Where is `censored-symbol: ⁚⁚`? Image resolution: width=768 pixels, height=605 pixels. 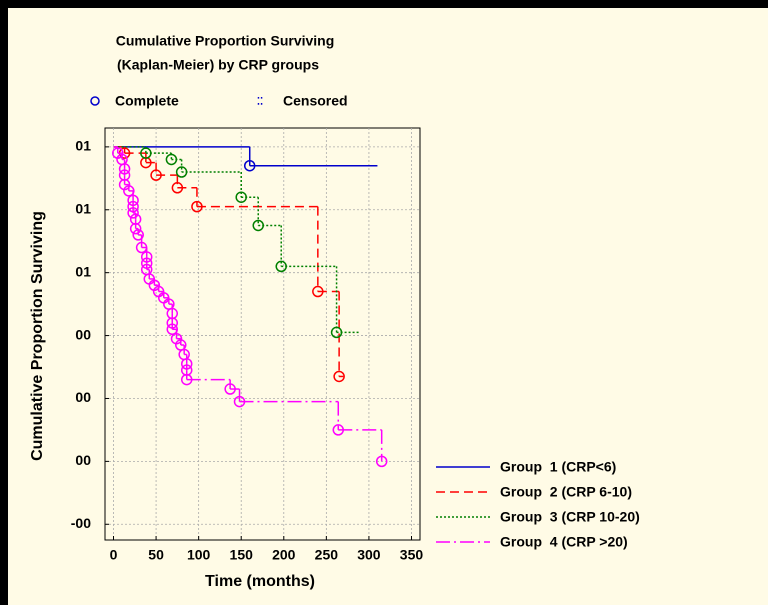 censored-symbol: ⁚⁚ is located at coordinates (260, 102).